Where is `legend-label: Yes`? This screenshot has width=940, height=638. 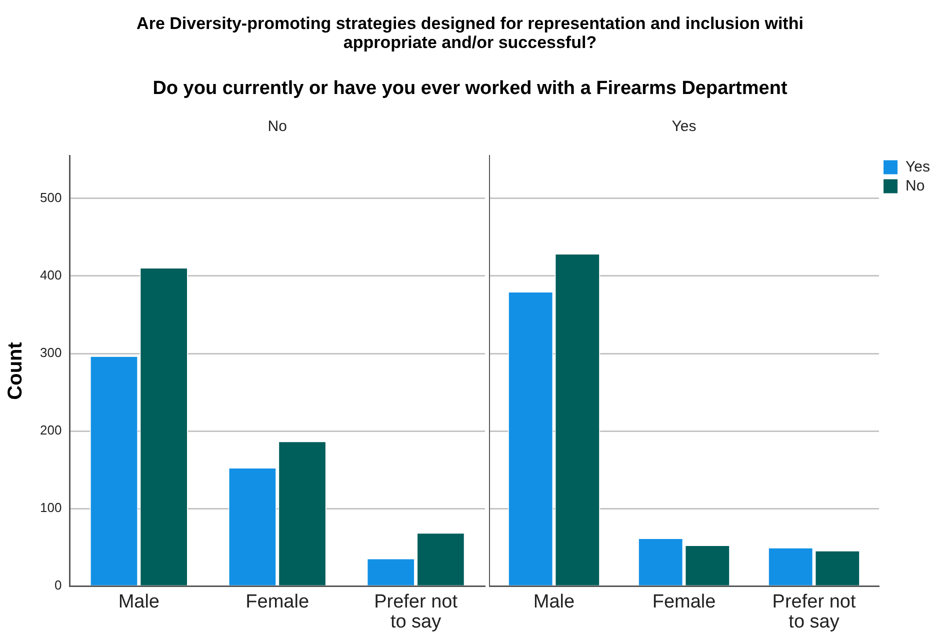 legend-label: Yes is located at coordinates (918, 167).